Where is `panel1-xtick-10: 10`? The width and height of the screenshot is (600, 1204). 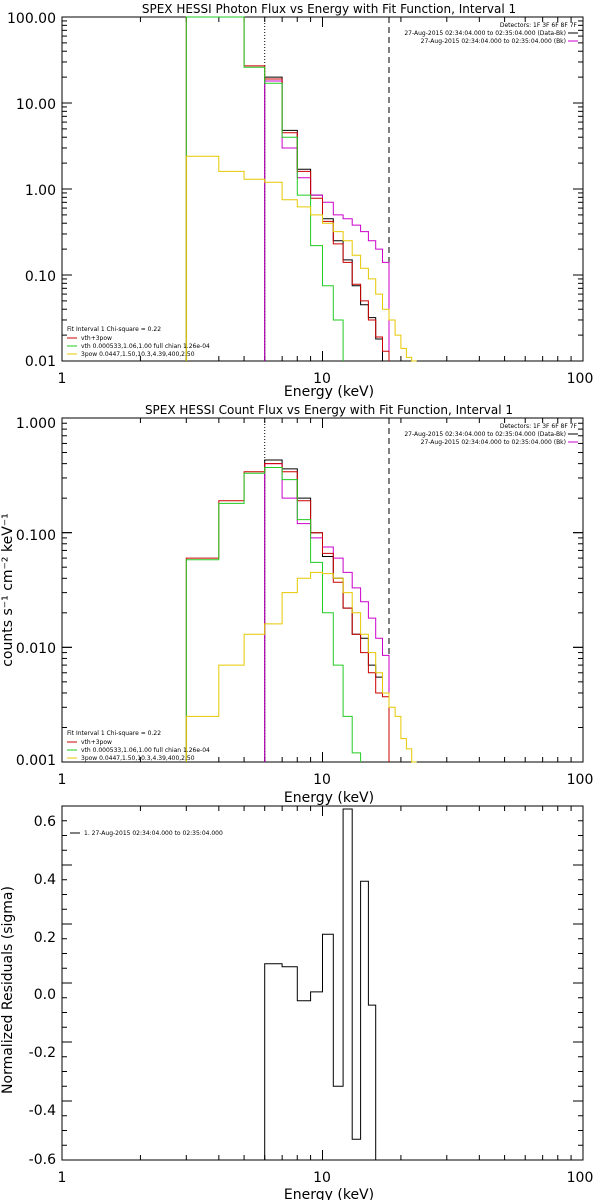
panel1-xtick-10: 10 is located at coordinates (322, 379).